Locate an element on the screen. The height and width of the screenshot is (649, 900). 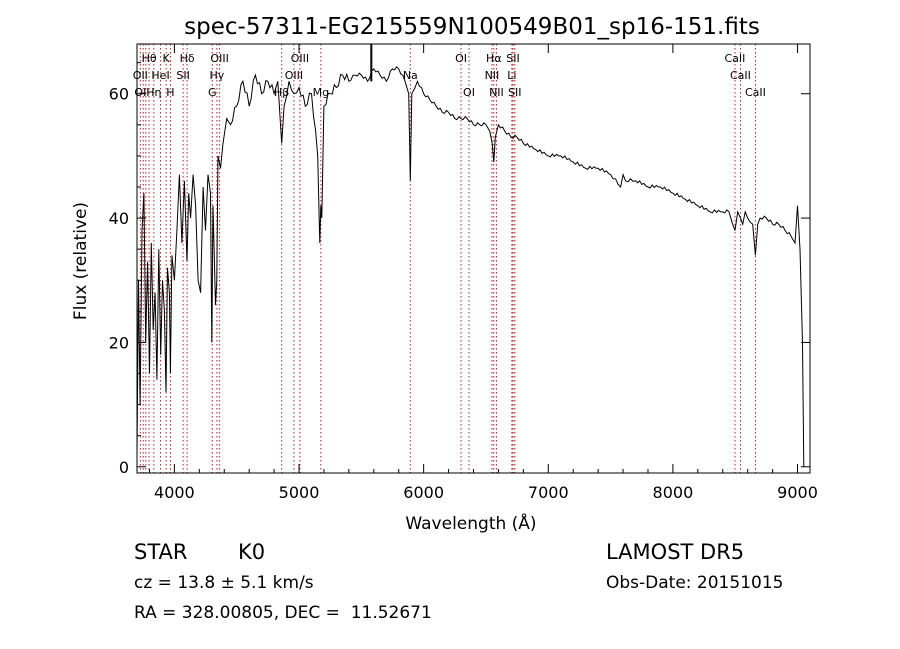
line-label: Hα is located at coordinates (494, 58).